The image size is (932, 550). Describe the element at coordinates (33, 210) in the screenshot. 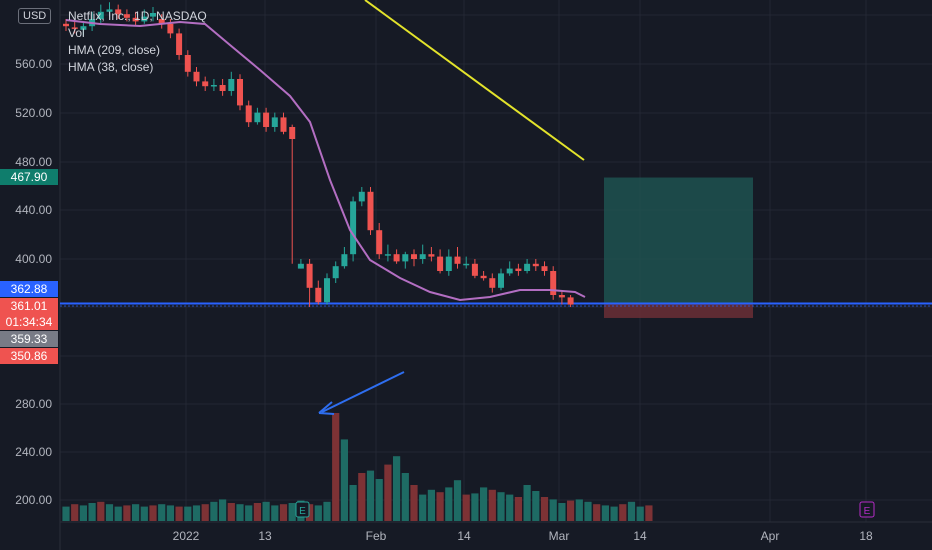

I see `price-axis-tick: 440.00` at that location.